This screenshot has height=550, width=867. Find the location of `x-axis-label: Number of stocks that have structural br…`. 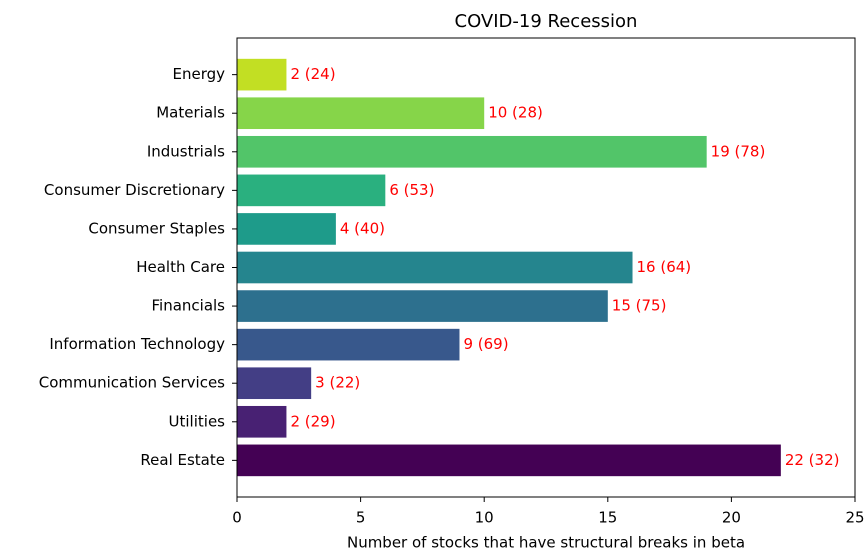

x-axis-label: Number of stocks that have structural br… is located at coordinates (546, 542).